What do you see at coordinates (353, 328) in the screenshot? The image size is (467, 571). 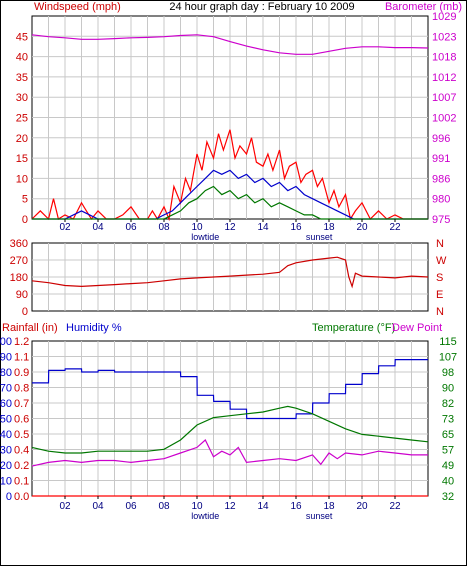 I see `temperature-axis-label: Temperature (°F)` at bounding box center [353, 328].